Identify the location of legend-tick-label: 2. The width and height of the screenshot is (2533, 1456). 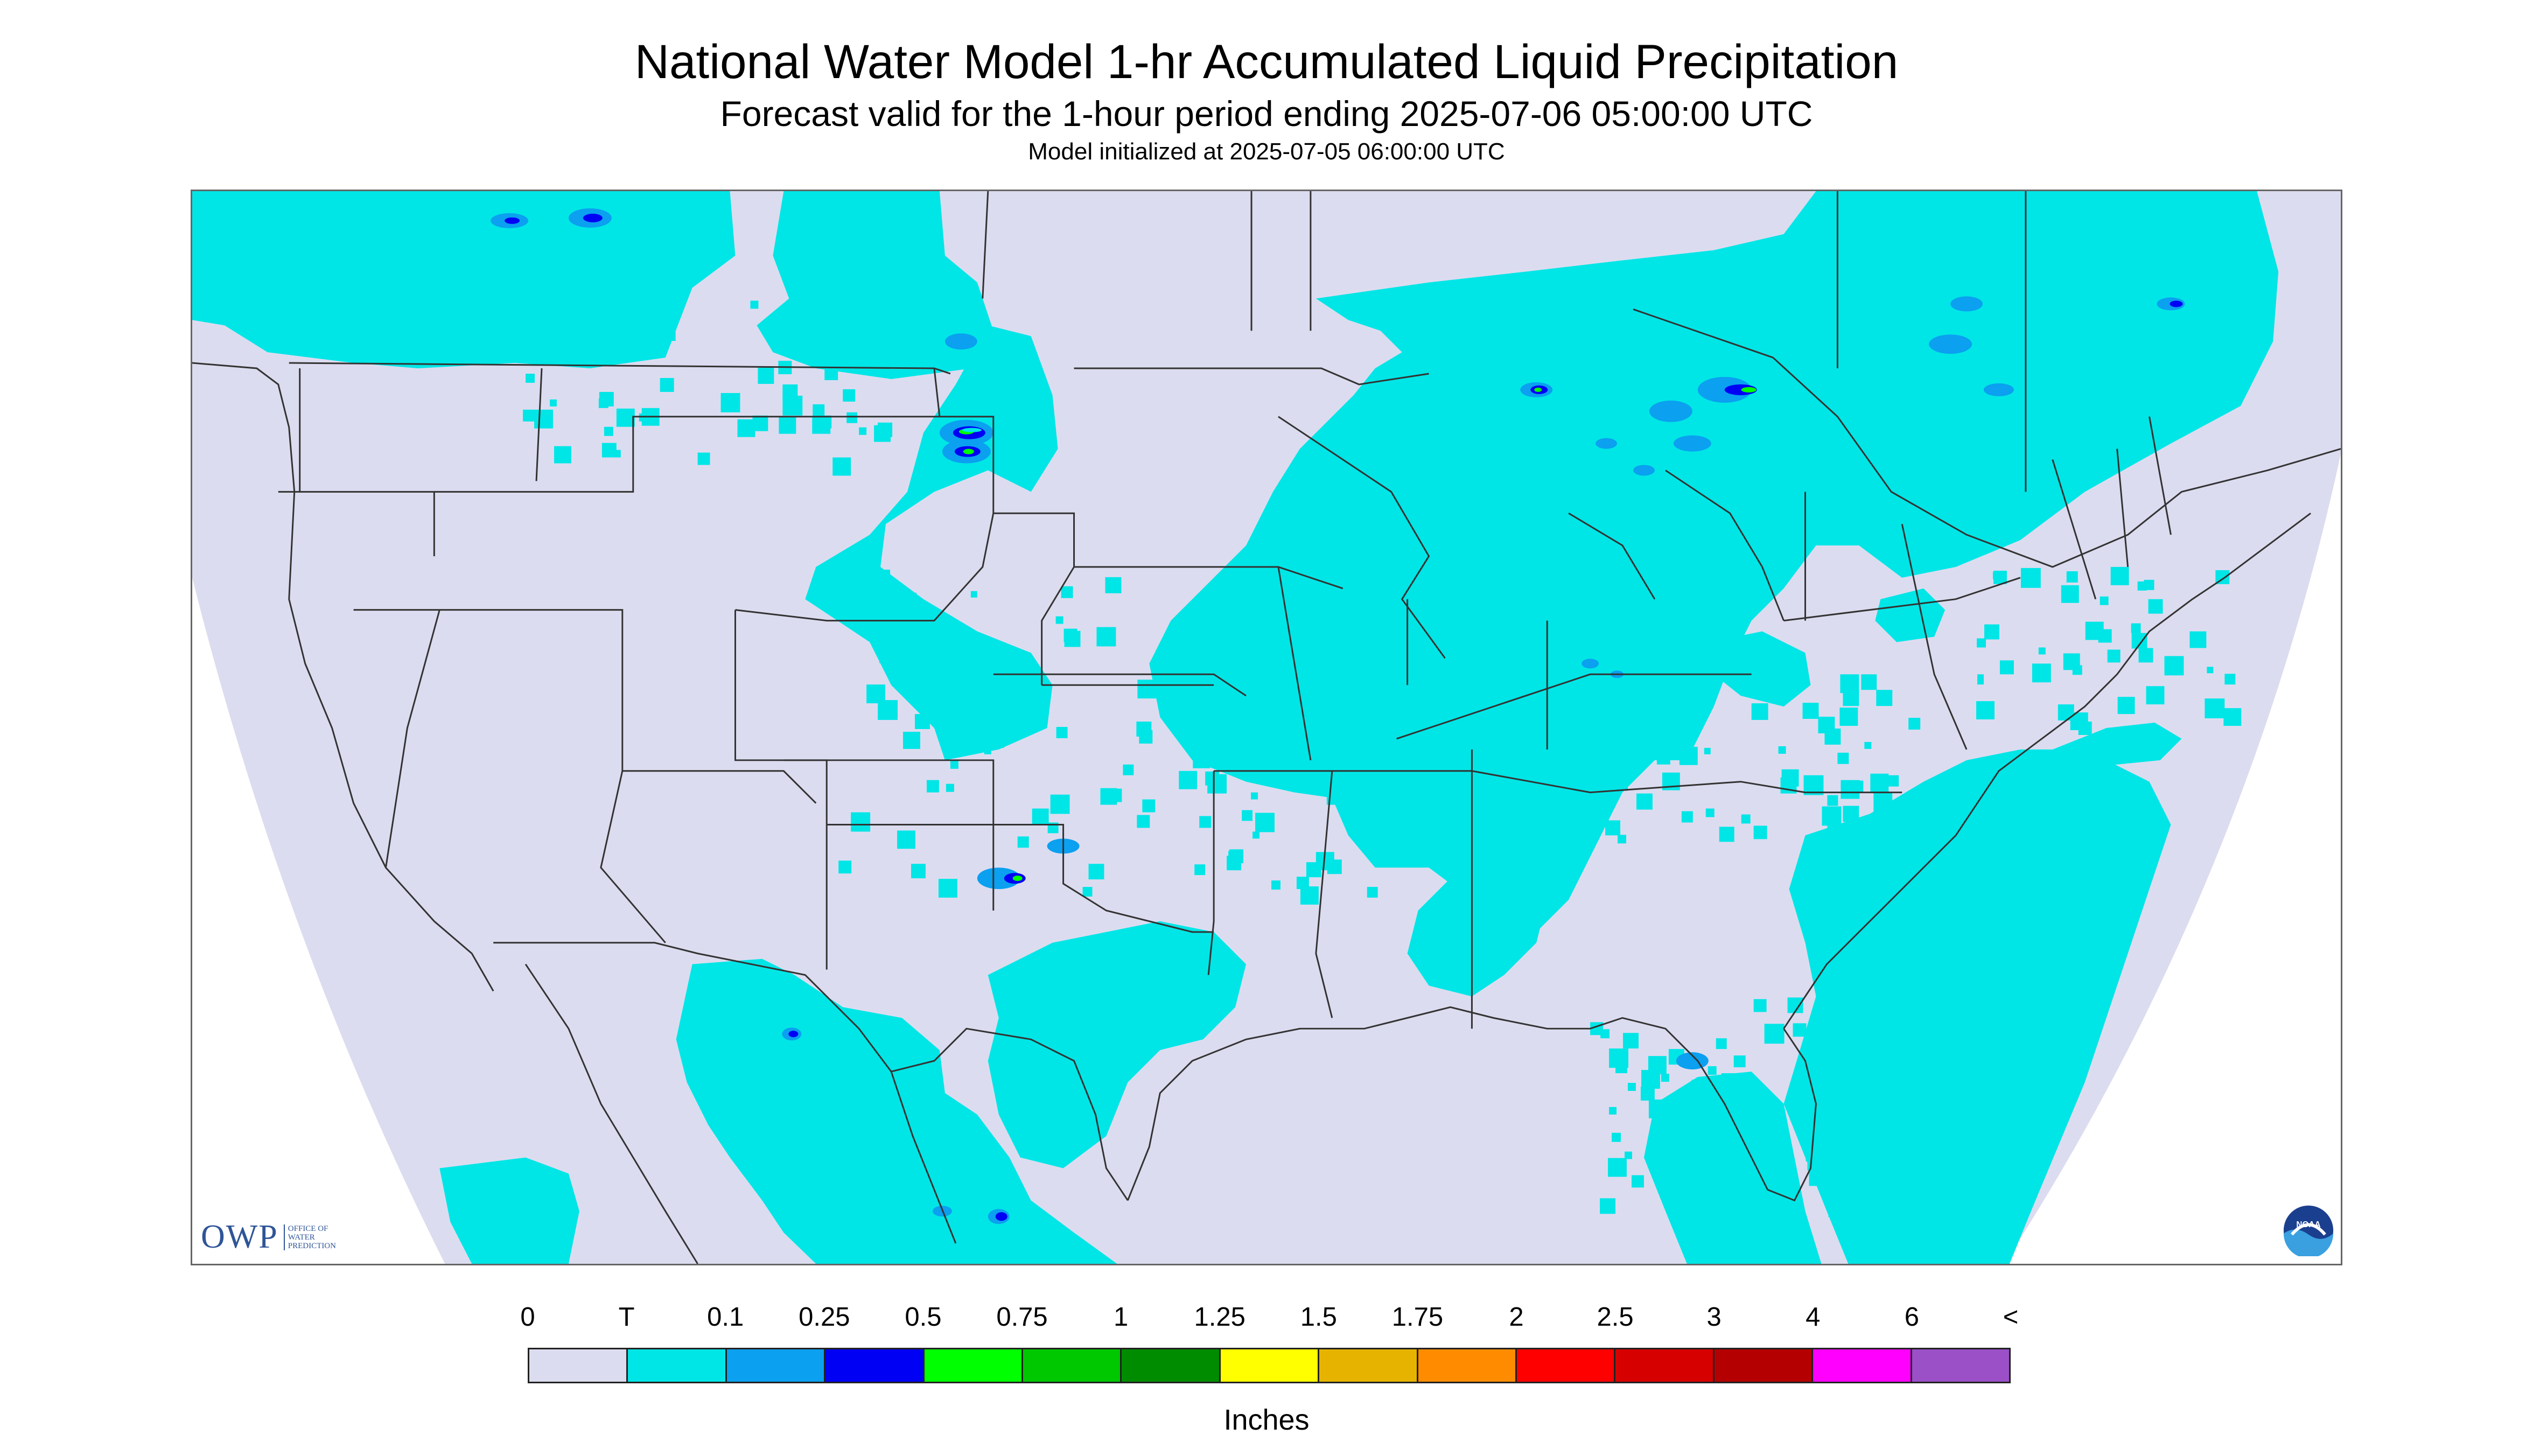
(1517, 1317).